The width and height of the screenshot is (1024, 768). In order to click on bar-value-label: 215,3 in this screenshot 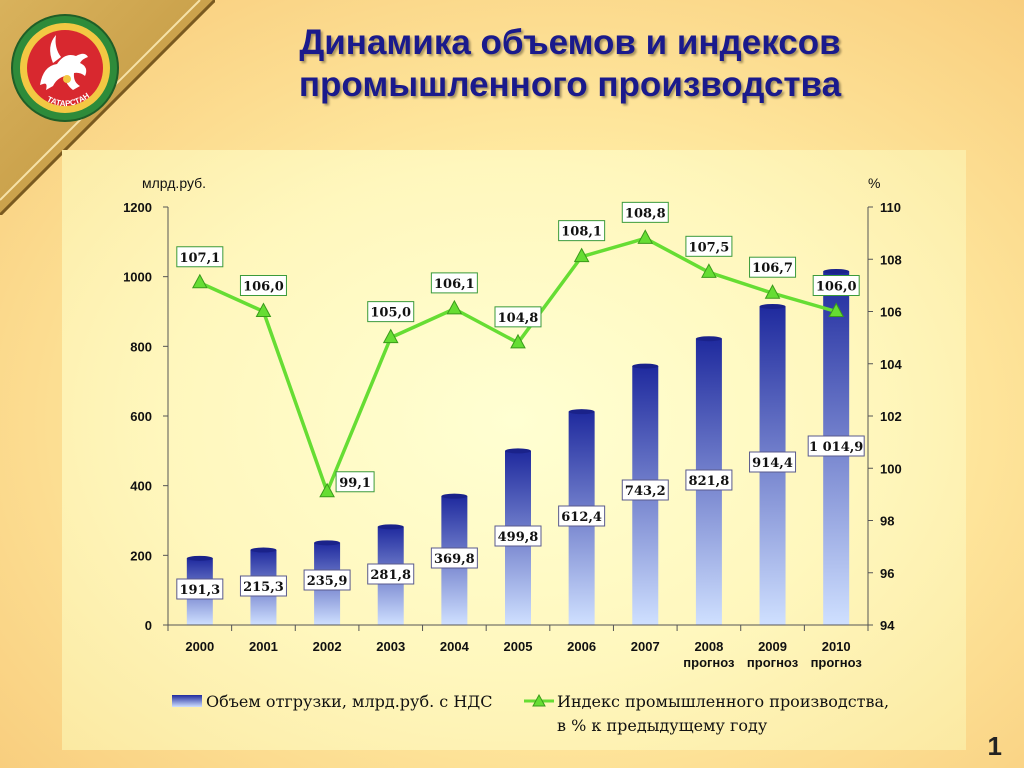, I will do `click(263, 587)`.